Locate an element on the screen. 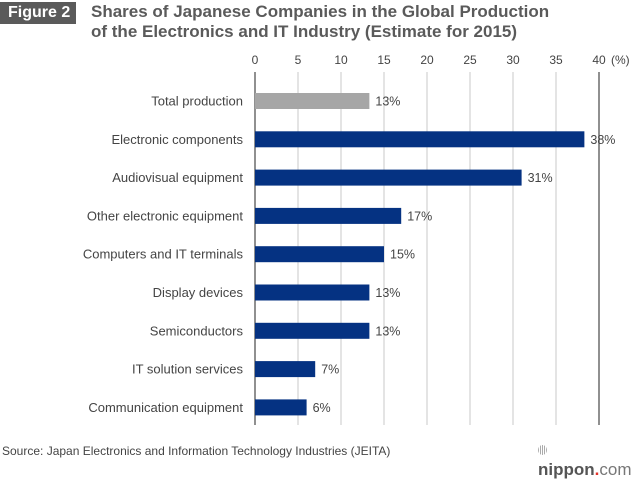 This screenshot has height=480, width=640. category-label: Semiconductors is located at coordinates (197, 330).